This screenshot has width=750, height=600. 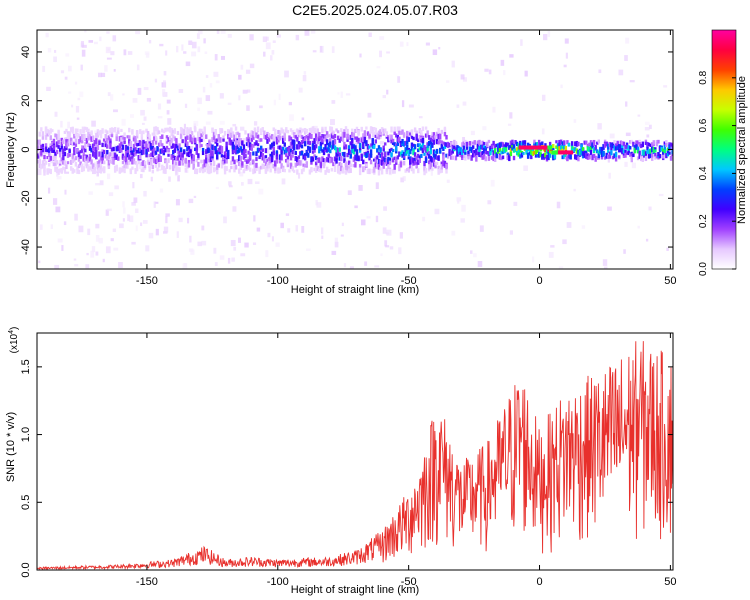 I want to click on x-tick-label: 50, so click(x=670, y=281).